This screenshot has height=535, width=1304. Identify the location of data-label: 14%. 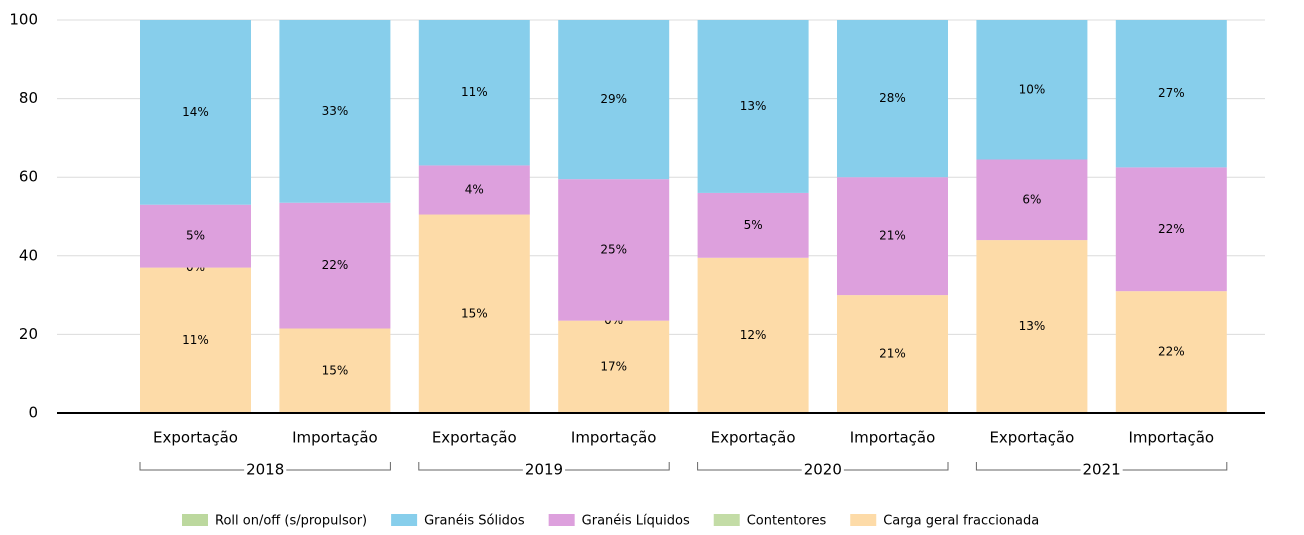
(195, 112).